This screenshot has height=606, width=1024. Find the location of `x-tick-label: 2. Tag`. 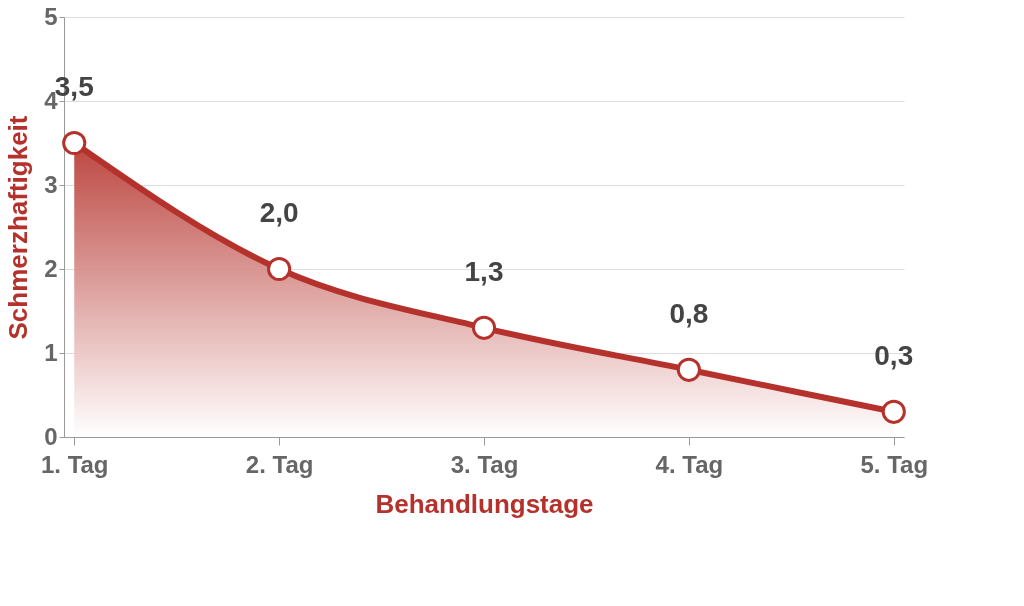

x-tick-label: 2. Tag is located at coordinates (279, 464).